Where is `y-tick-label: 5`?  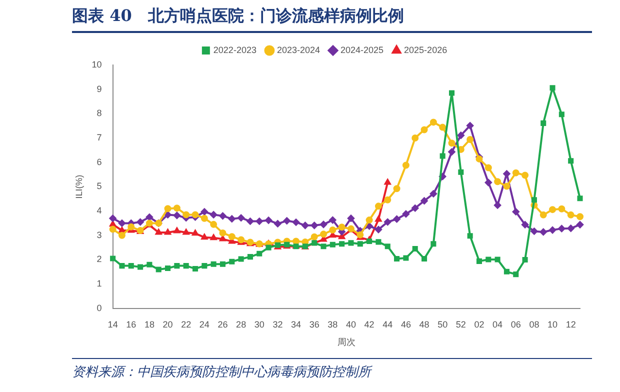
y-tick-label: 5 is located at coordinates (99, 186).